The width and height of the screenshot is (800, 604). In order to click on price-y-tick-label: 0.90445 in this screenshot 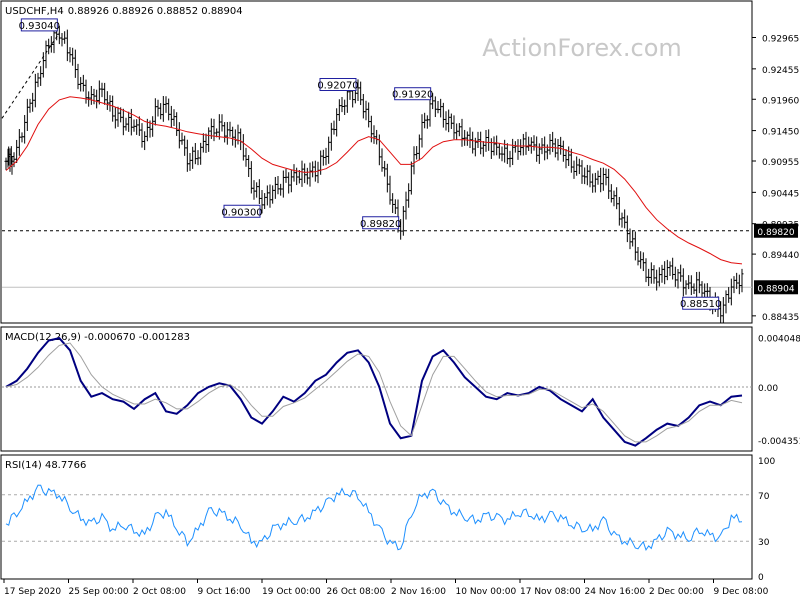, I will do `click(780, 194)`.